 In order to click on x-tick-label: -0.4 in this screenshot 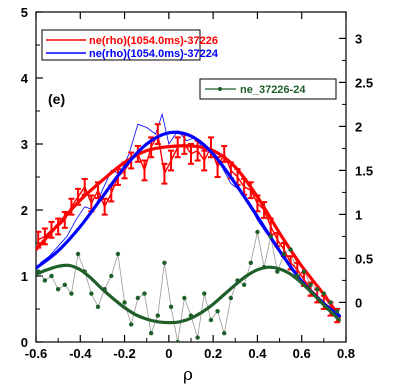, I will do `click(80, 353)`.